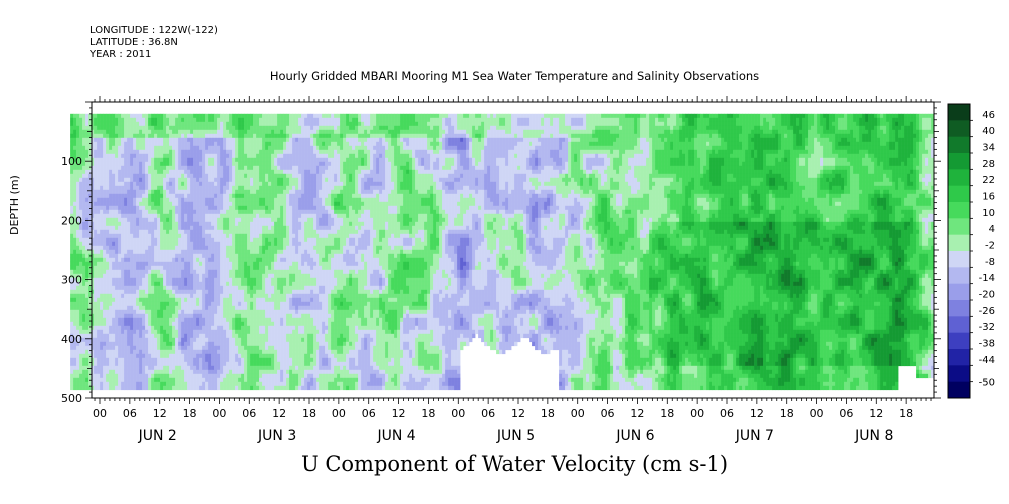 This screenshot has height=504, width=1009. I want to click on colorbar-label: -38, so click(987, 343).